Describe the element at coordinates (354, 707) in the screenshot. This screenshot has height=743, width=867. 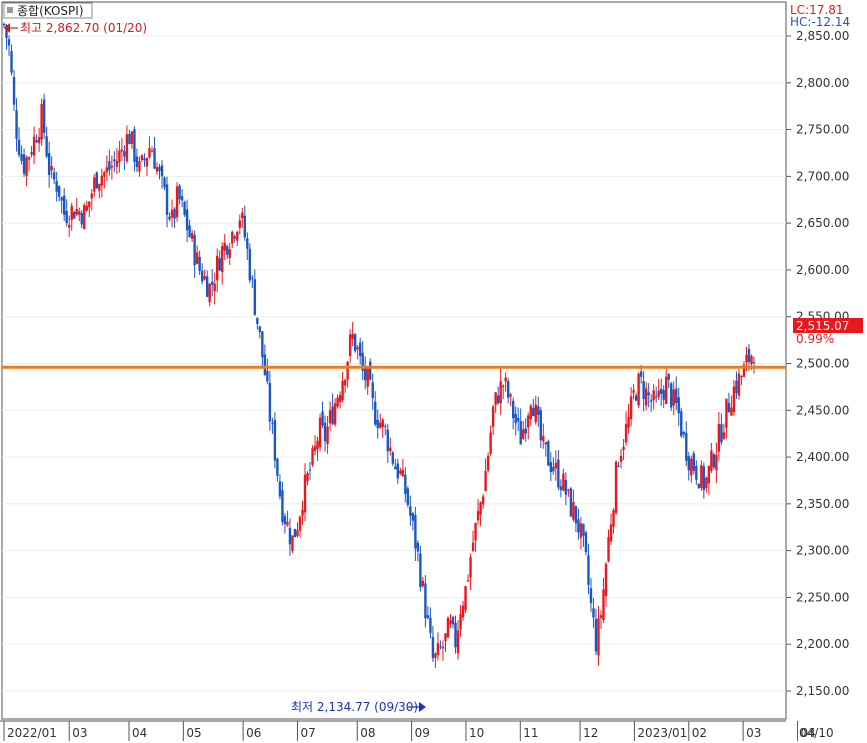
I see `low-annotation: 최저 2,134.77 (09/30)` at that location.